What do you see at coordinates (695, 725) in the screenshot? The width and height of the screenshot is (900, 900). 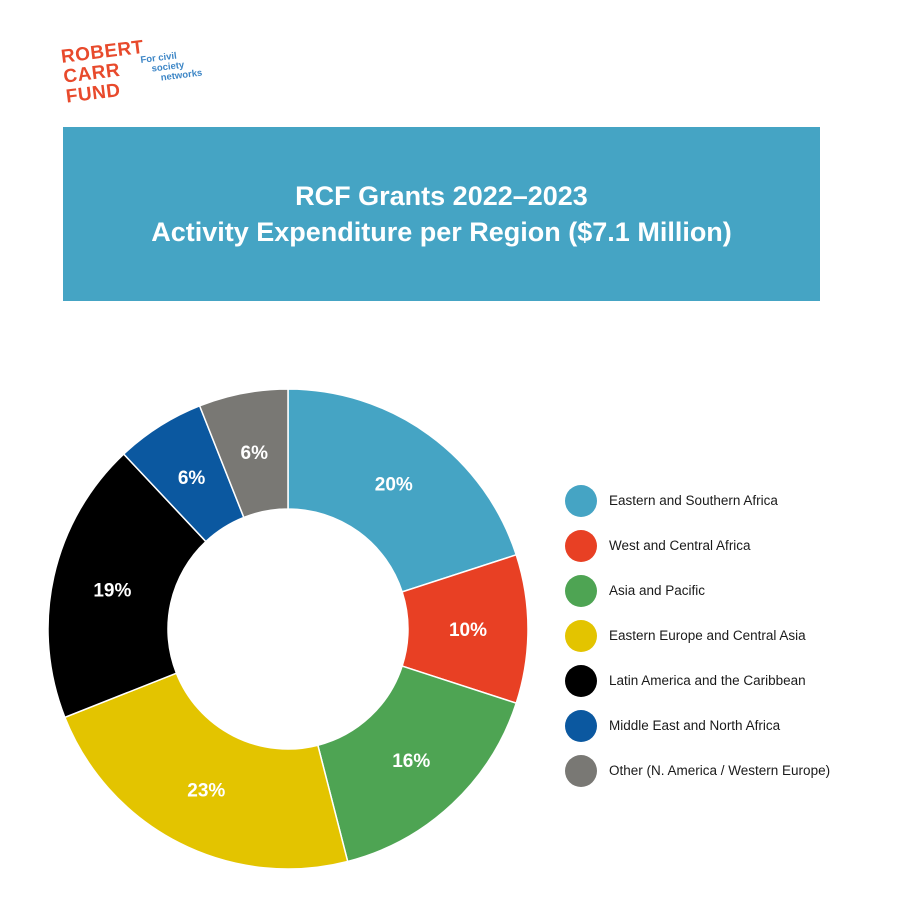 I see `legend-label: Middle East and North Africa` at bounding box center [695, 725].